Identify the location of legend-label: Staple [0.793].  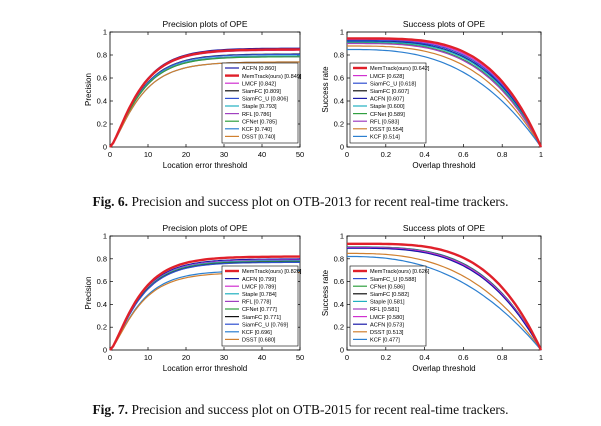
(259, 107).